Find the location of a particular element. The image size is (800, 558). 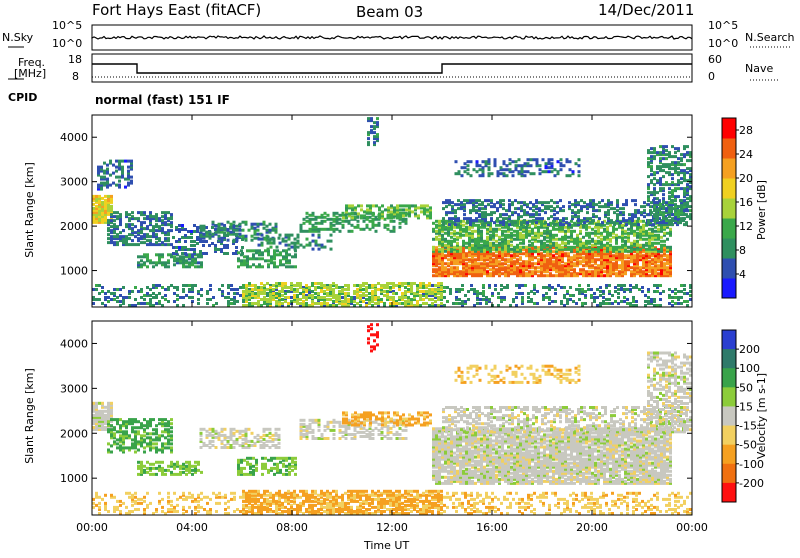

freq-tick-bottom: 8 is located at coordinates (75, 77).